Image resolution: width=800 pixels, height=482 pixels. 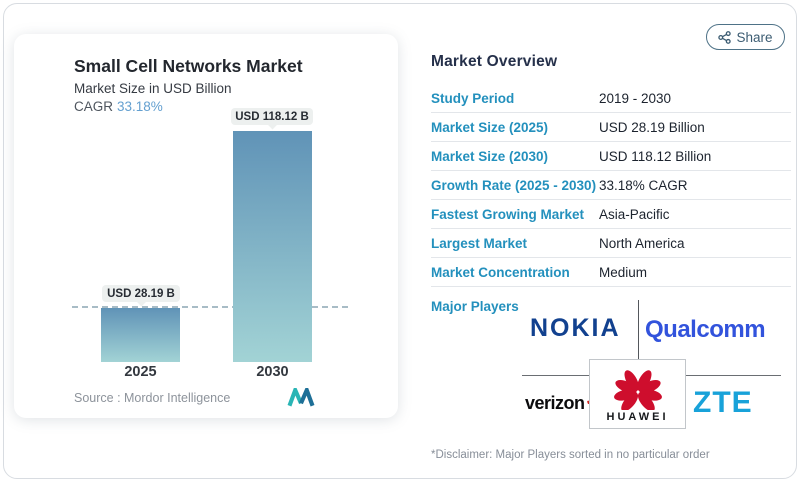 I want to click on cagr-value: 33.18%, so click(x=140, y=106).